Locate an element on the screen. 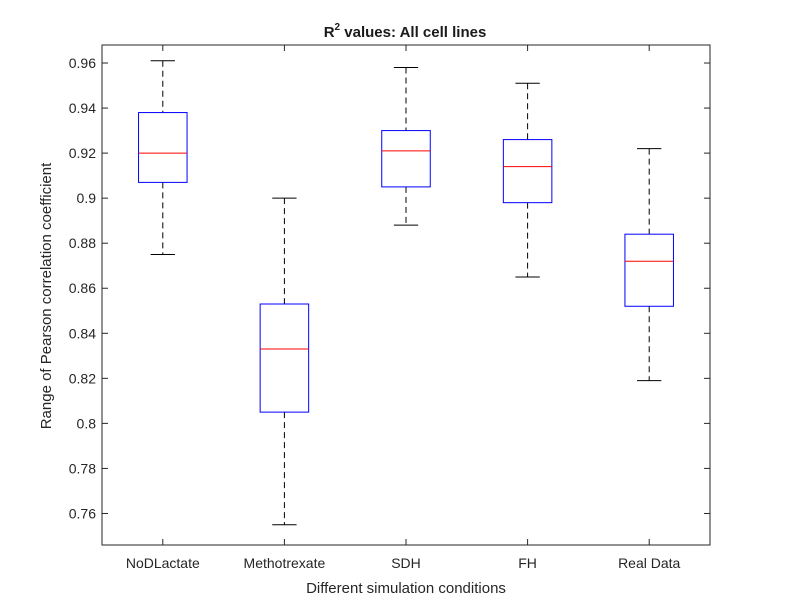 This screenshot has width=786, height=612. y-tick-label: 0.92 is located at coordinates (82, 153).